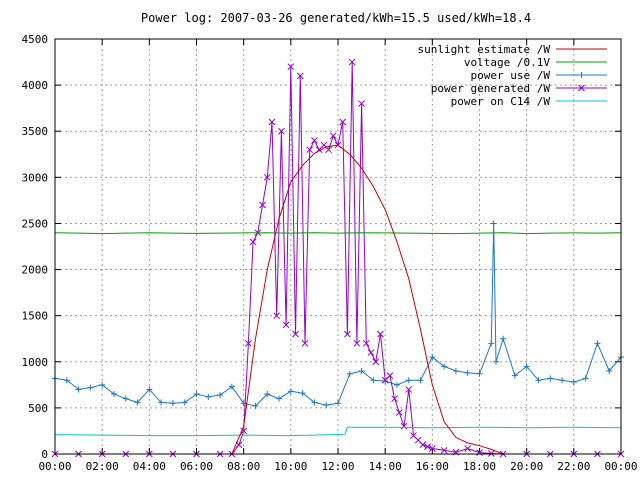 This screenshot has height=480, width=640. I want to click on x-tick-label: 14:00, so click(385, 466).